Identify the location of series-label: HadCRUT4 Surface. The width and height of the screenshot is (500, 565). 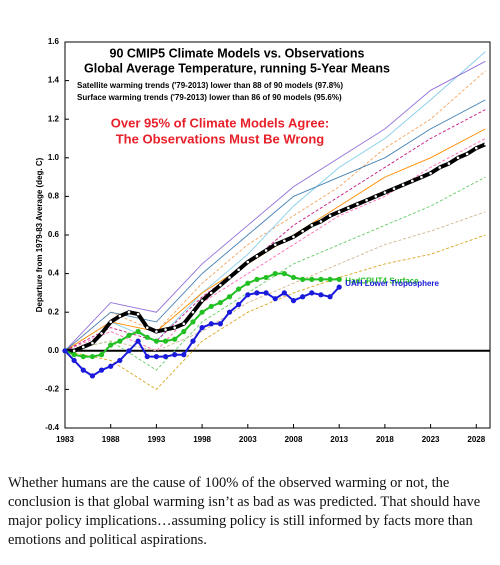
(382, 280).